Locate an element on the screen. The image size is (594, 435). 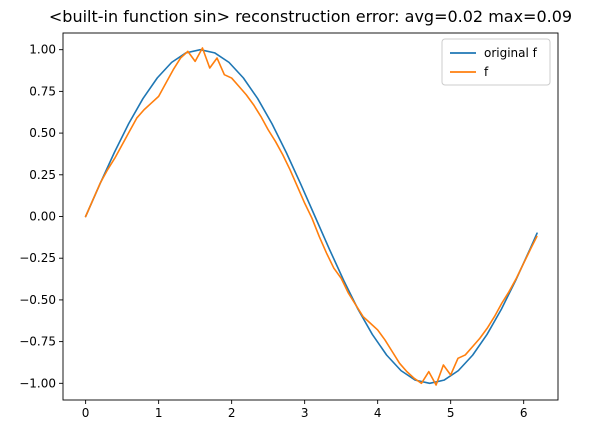
x-tick-label: 1 is located at coordinates (159, 413).